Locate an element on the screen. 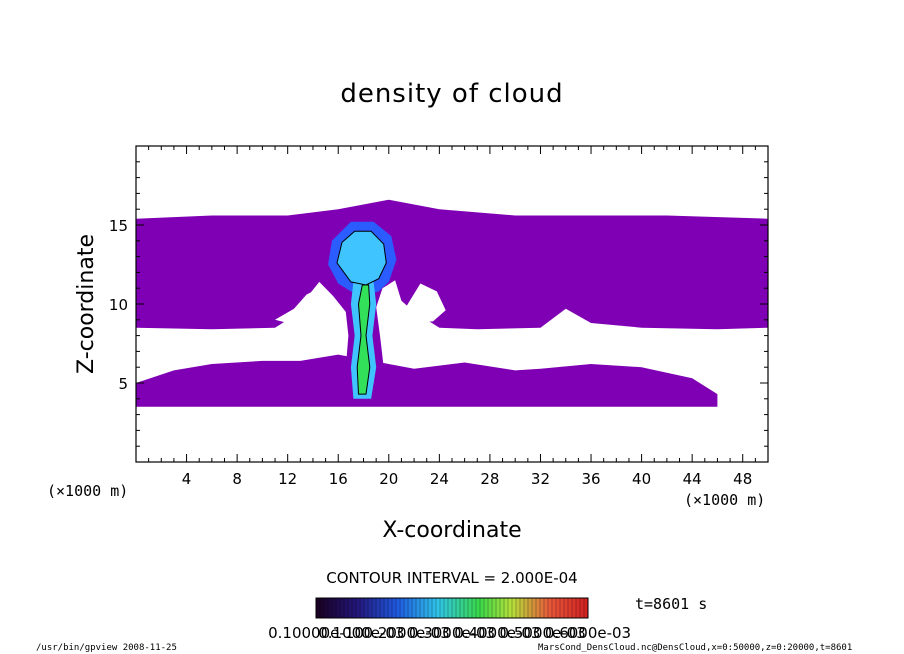 The height and width of the screenshot is (654, 904). region-upper-gap-right is located at coordinates (422, 303).